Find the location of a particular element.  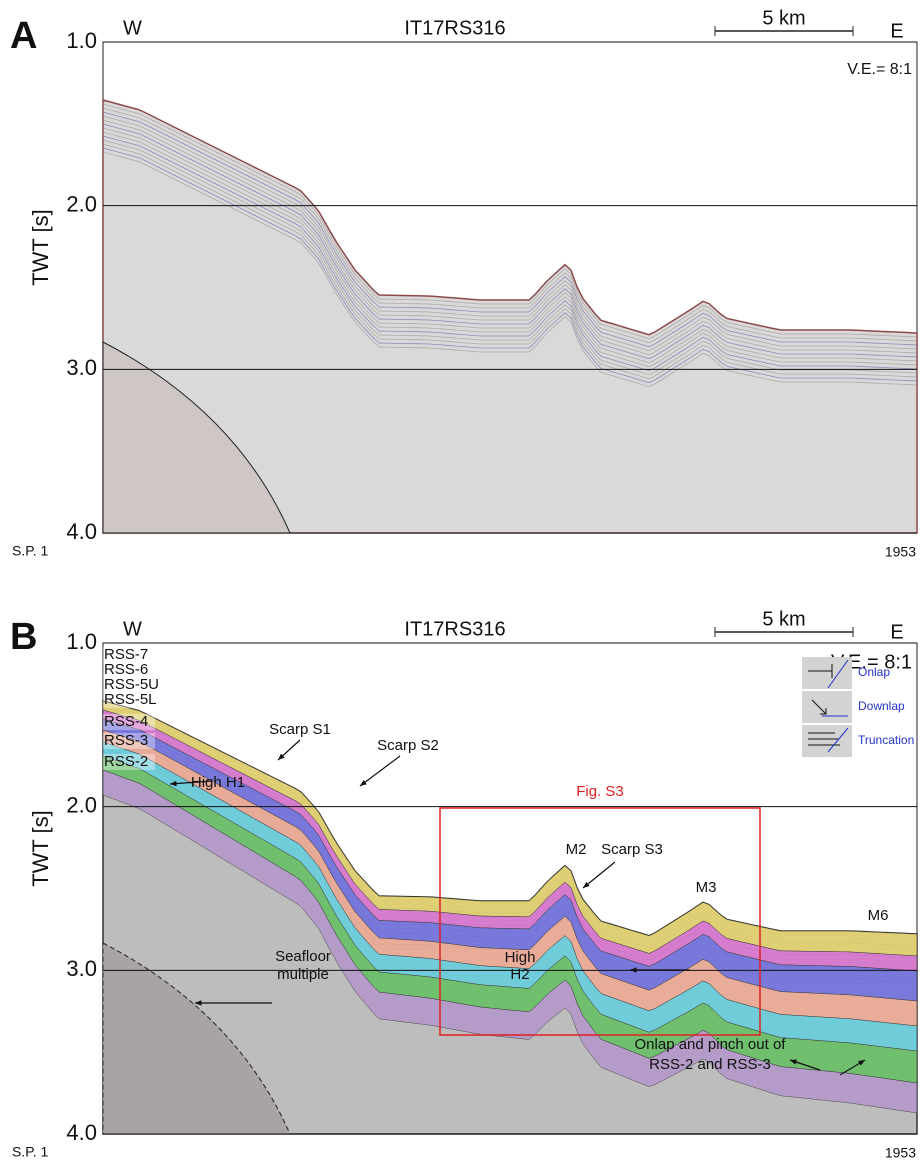

vertical-exaggeration: V.E.= 8:1 is located at coordinates (879, 69).